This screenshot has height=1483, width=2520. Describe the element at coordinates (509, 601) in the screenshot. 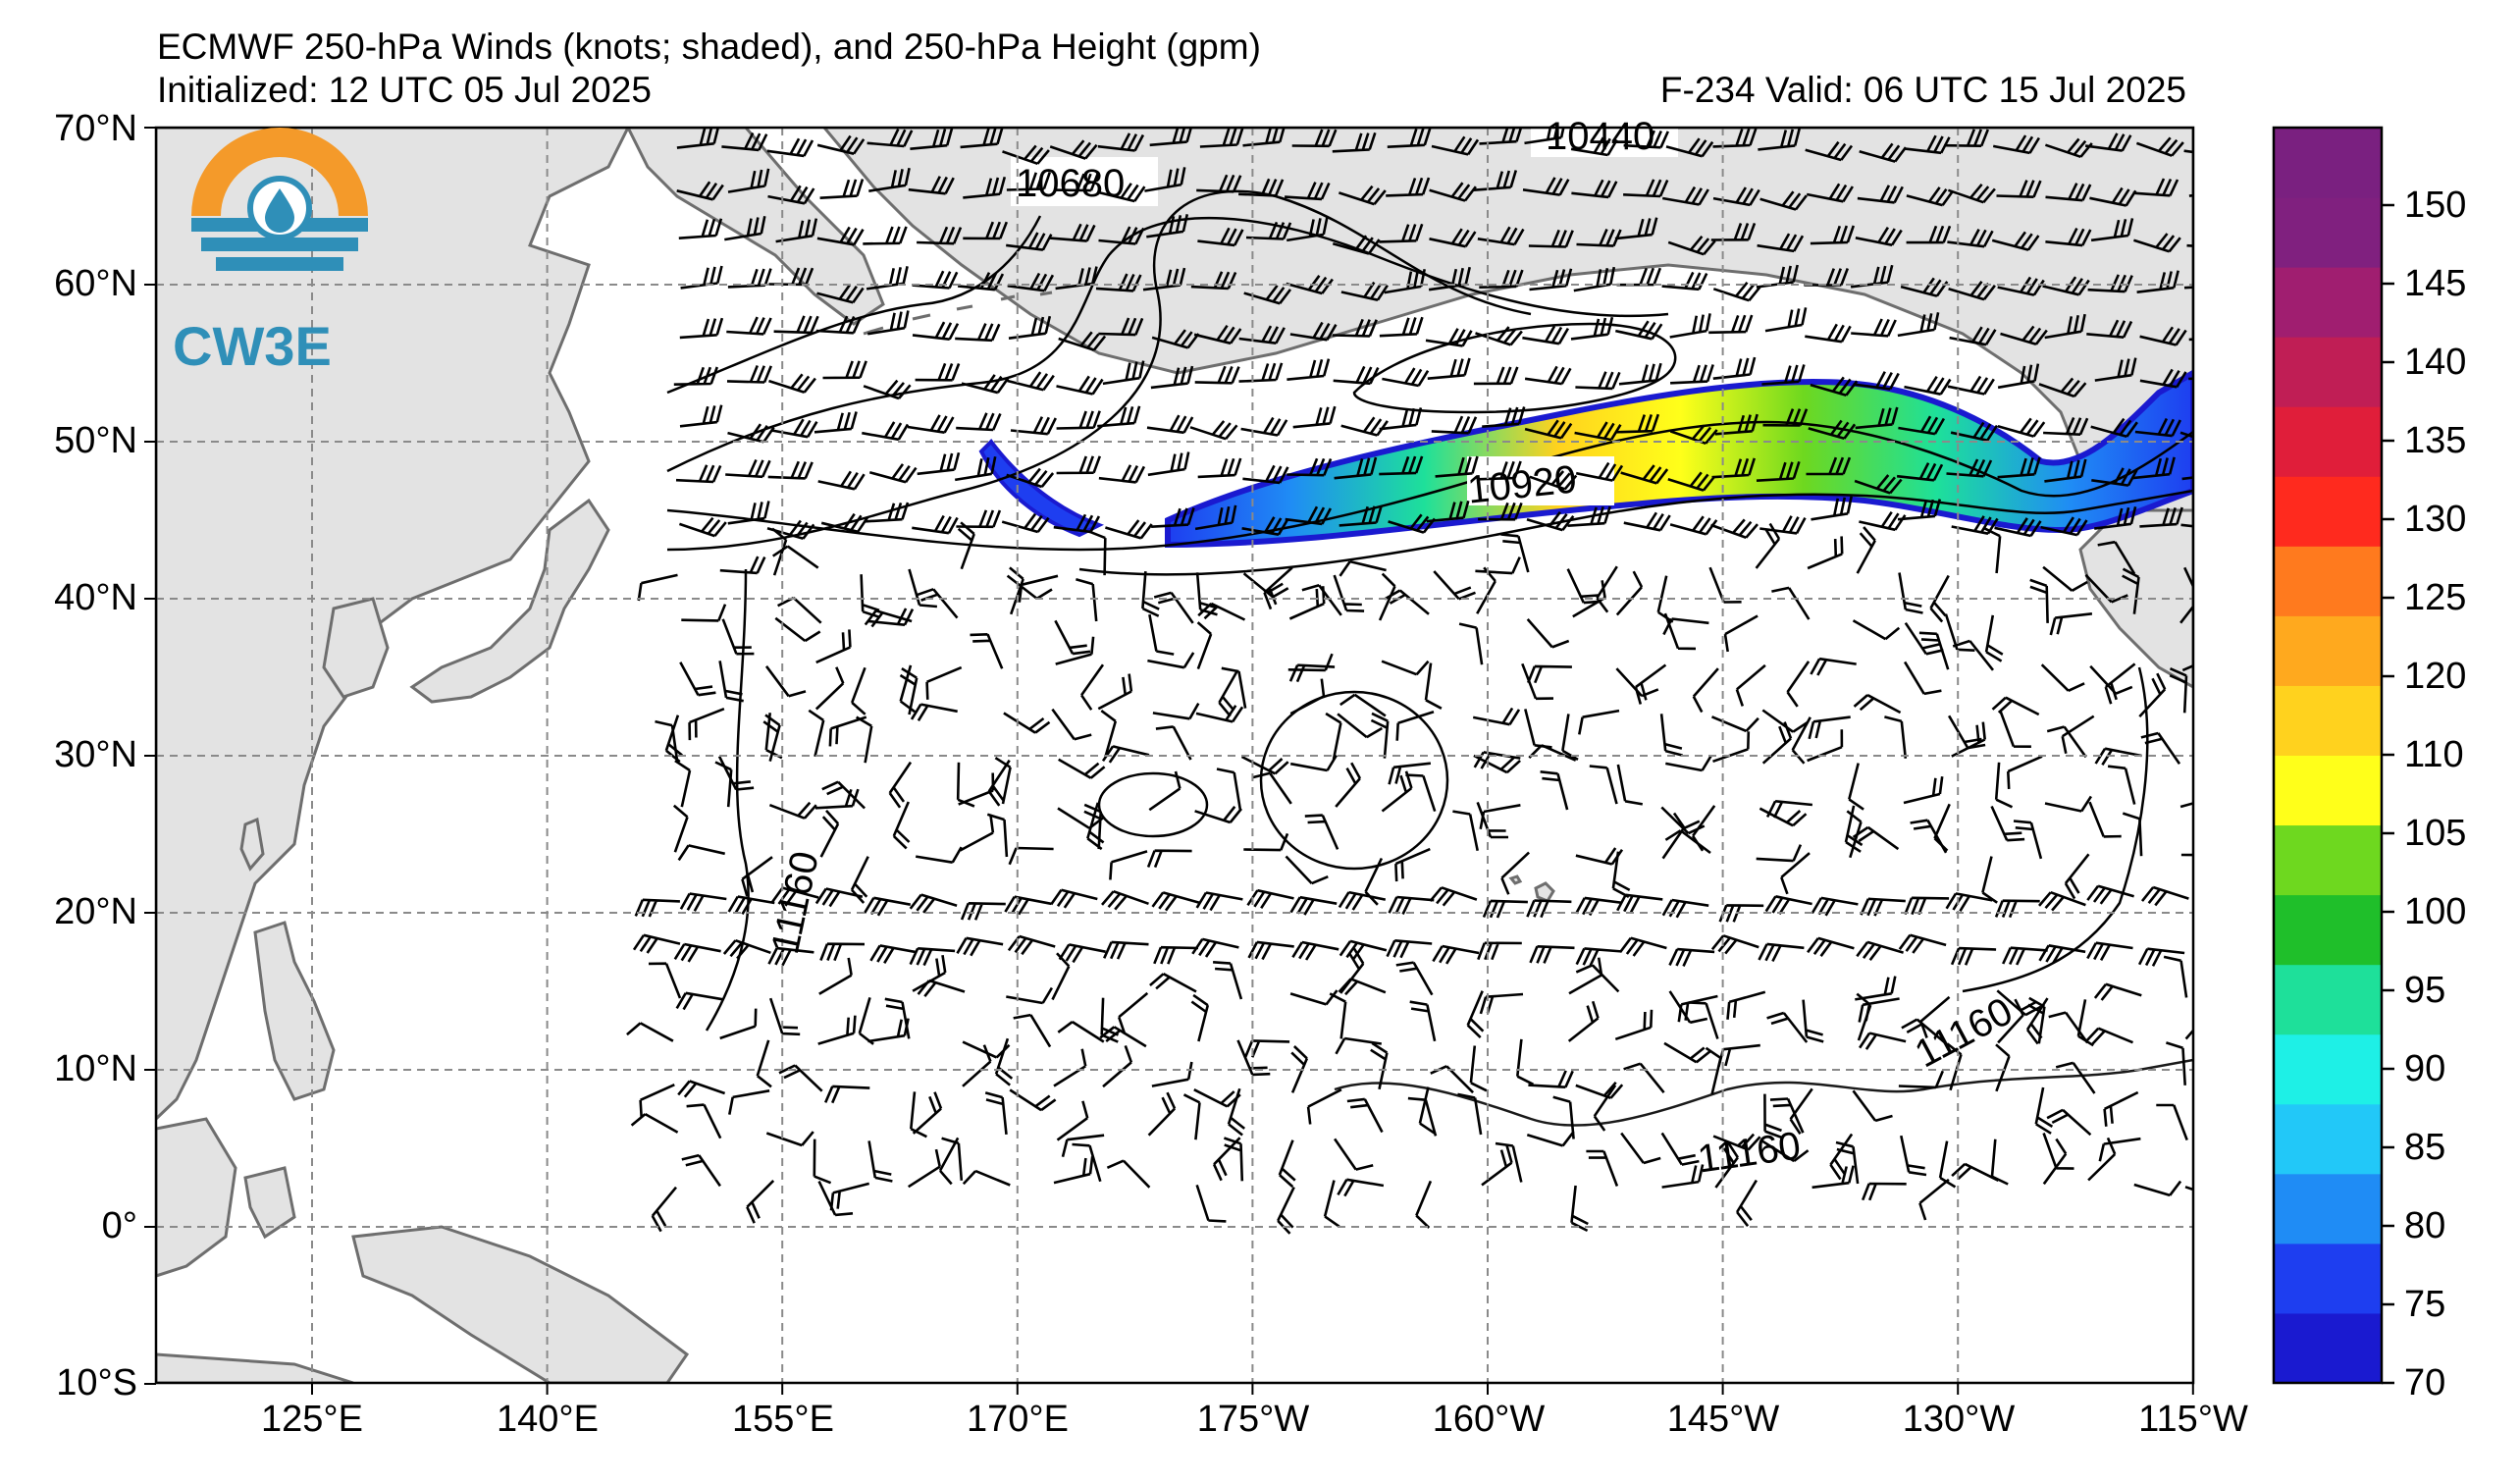

I see `japan-landmass` at that location.